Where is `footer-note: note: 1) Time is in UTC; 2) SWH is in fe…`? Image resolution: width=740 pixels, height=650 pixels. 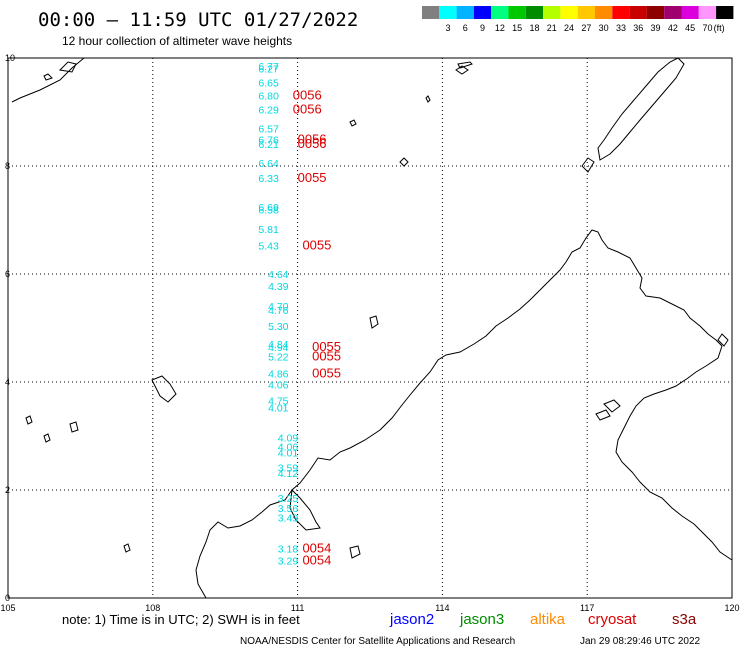 footer-note: note: 1) Time is in UTC; 2) SWH is in fe… is located at coordinates (181, 619).